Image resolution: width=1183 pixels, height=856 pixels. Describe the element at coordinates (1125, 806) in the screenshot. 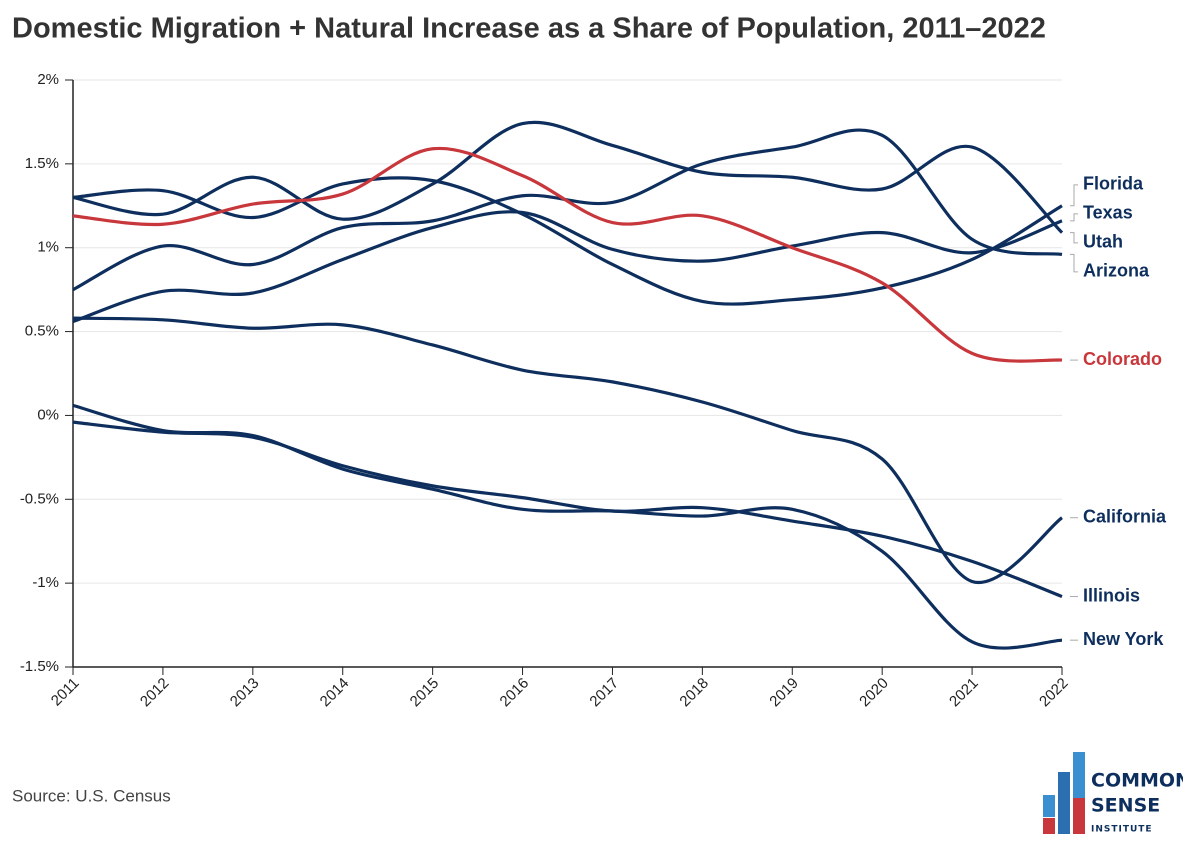

I see `logo-text: SENSE` at that location.